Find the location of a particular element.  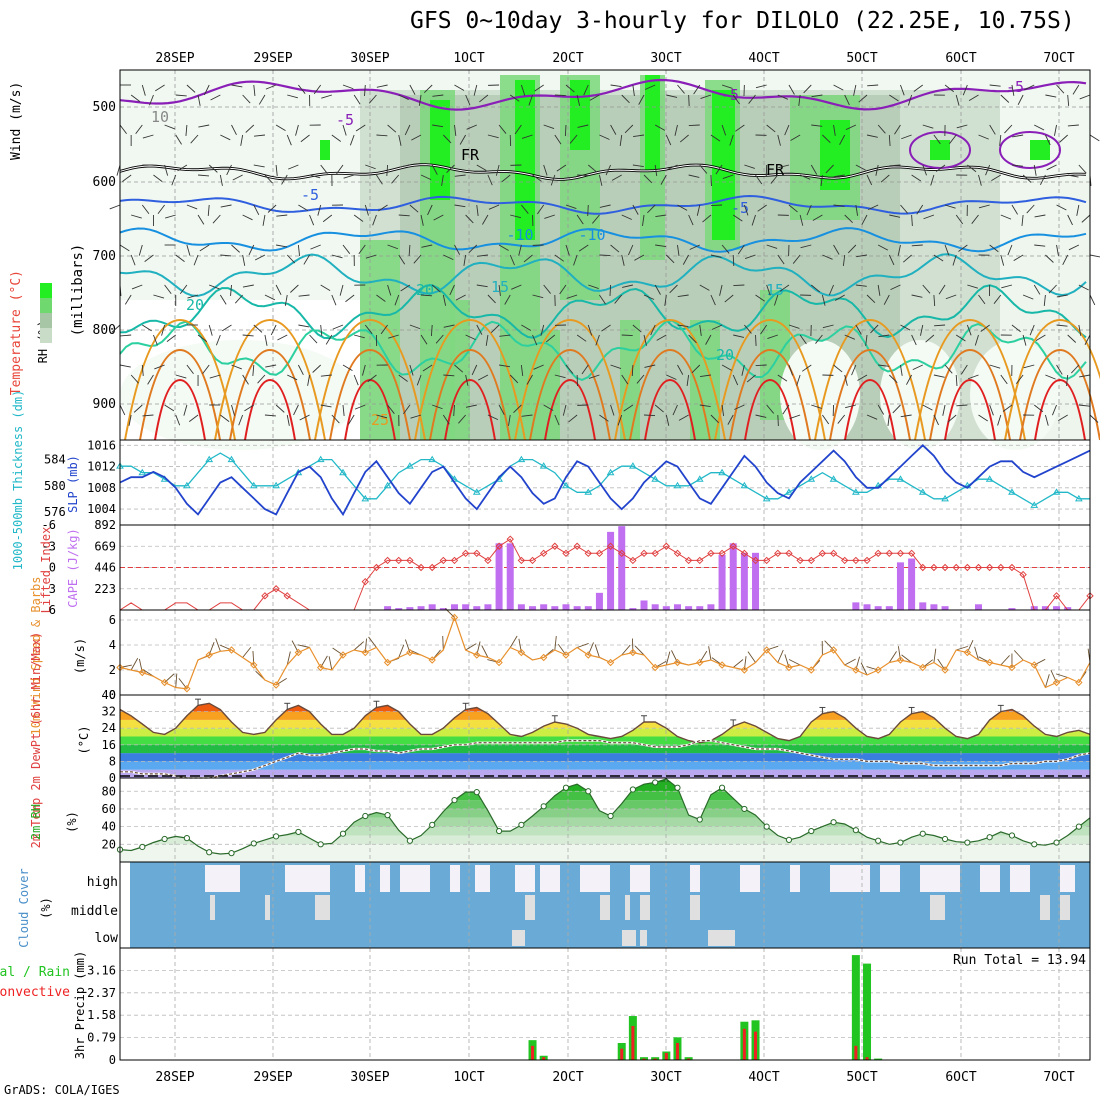

rh-band is located at coordinates (605, 796).